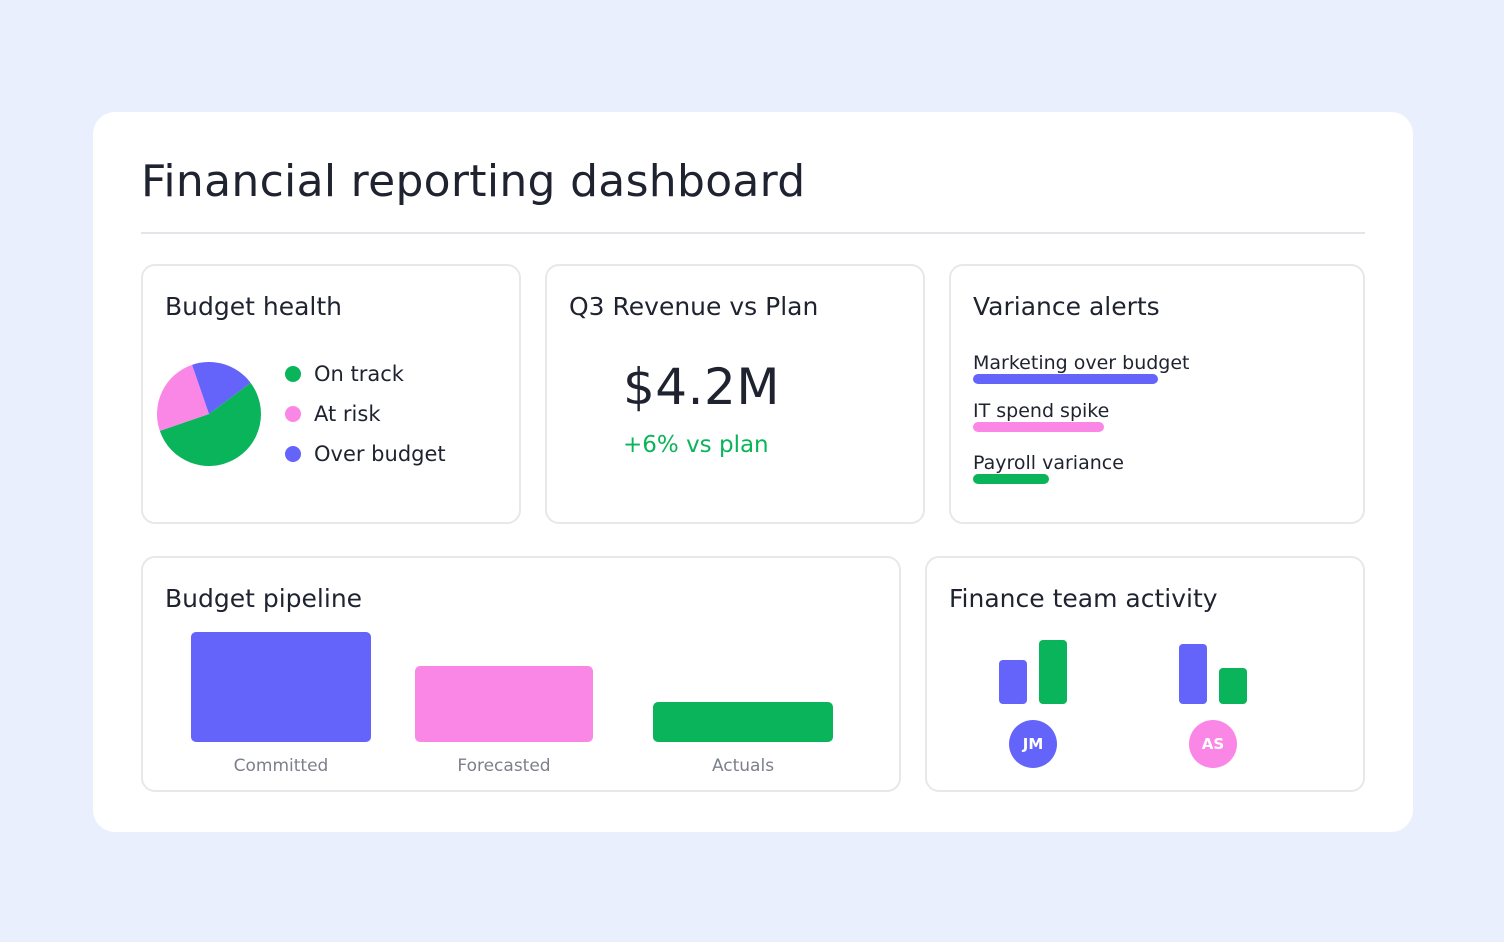  I want to click on variance-alerts-title: Variance alerts, so click(1066, 306).